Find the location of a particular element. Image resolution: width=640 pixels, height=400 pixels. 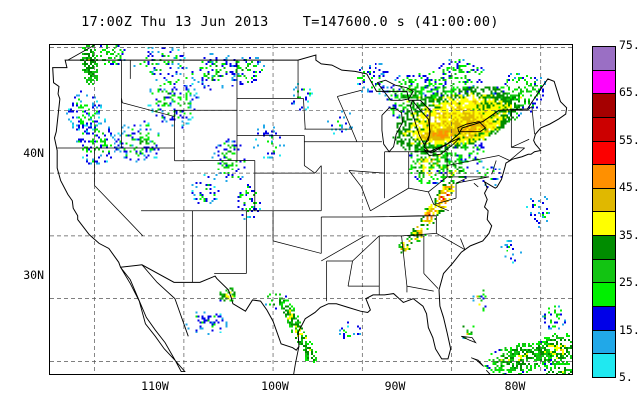

lat-tick-30N: 30N is located at coordinates (33, 275).